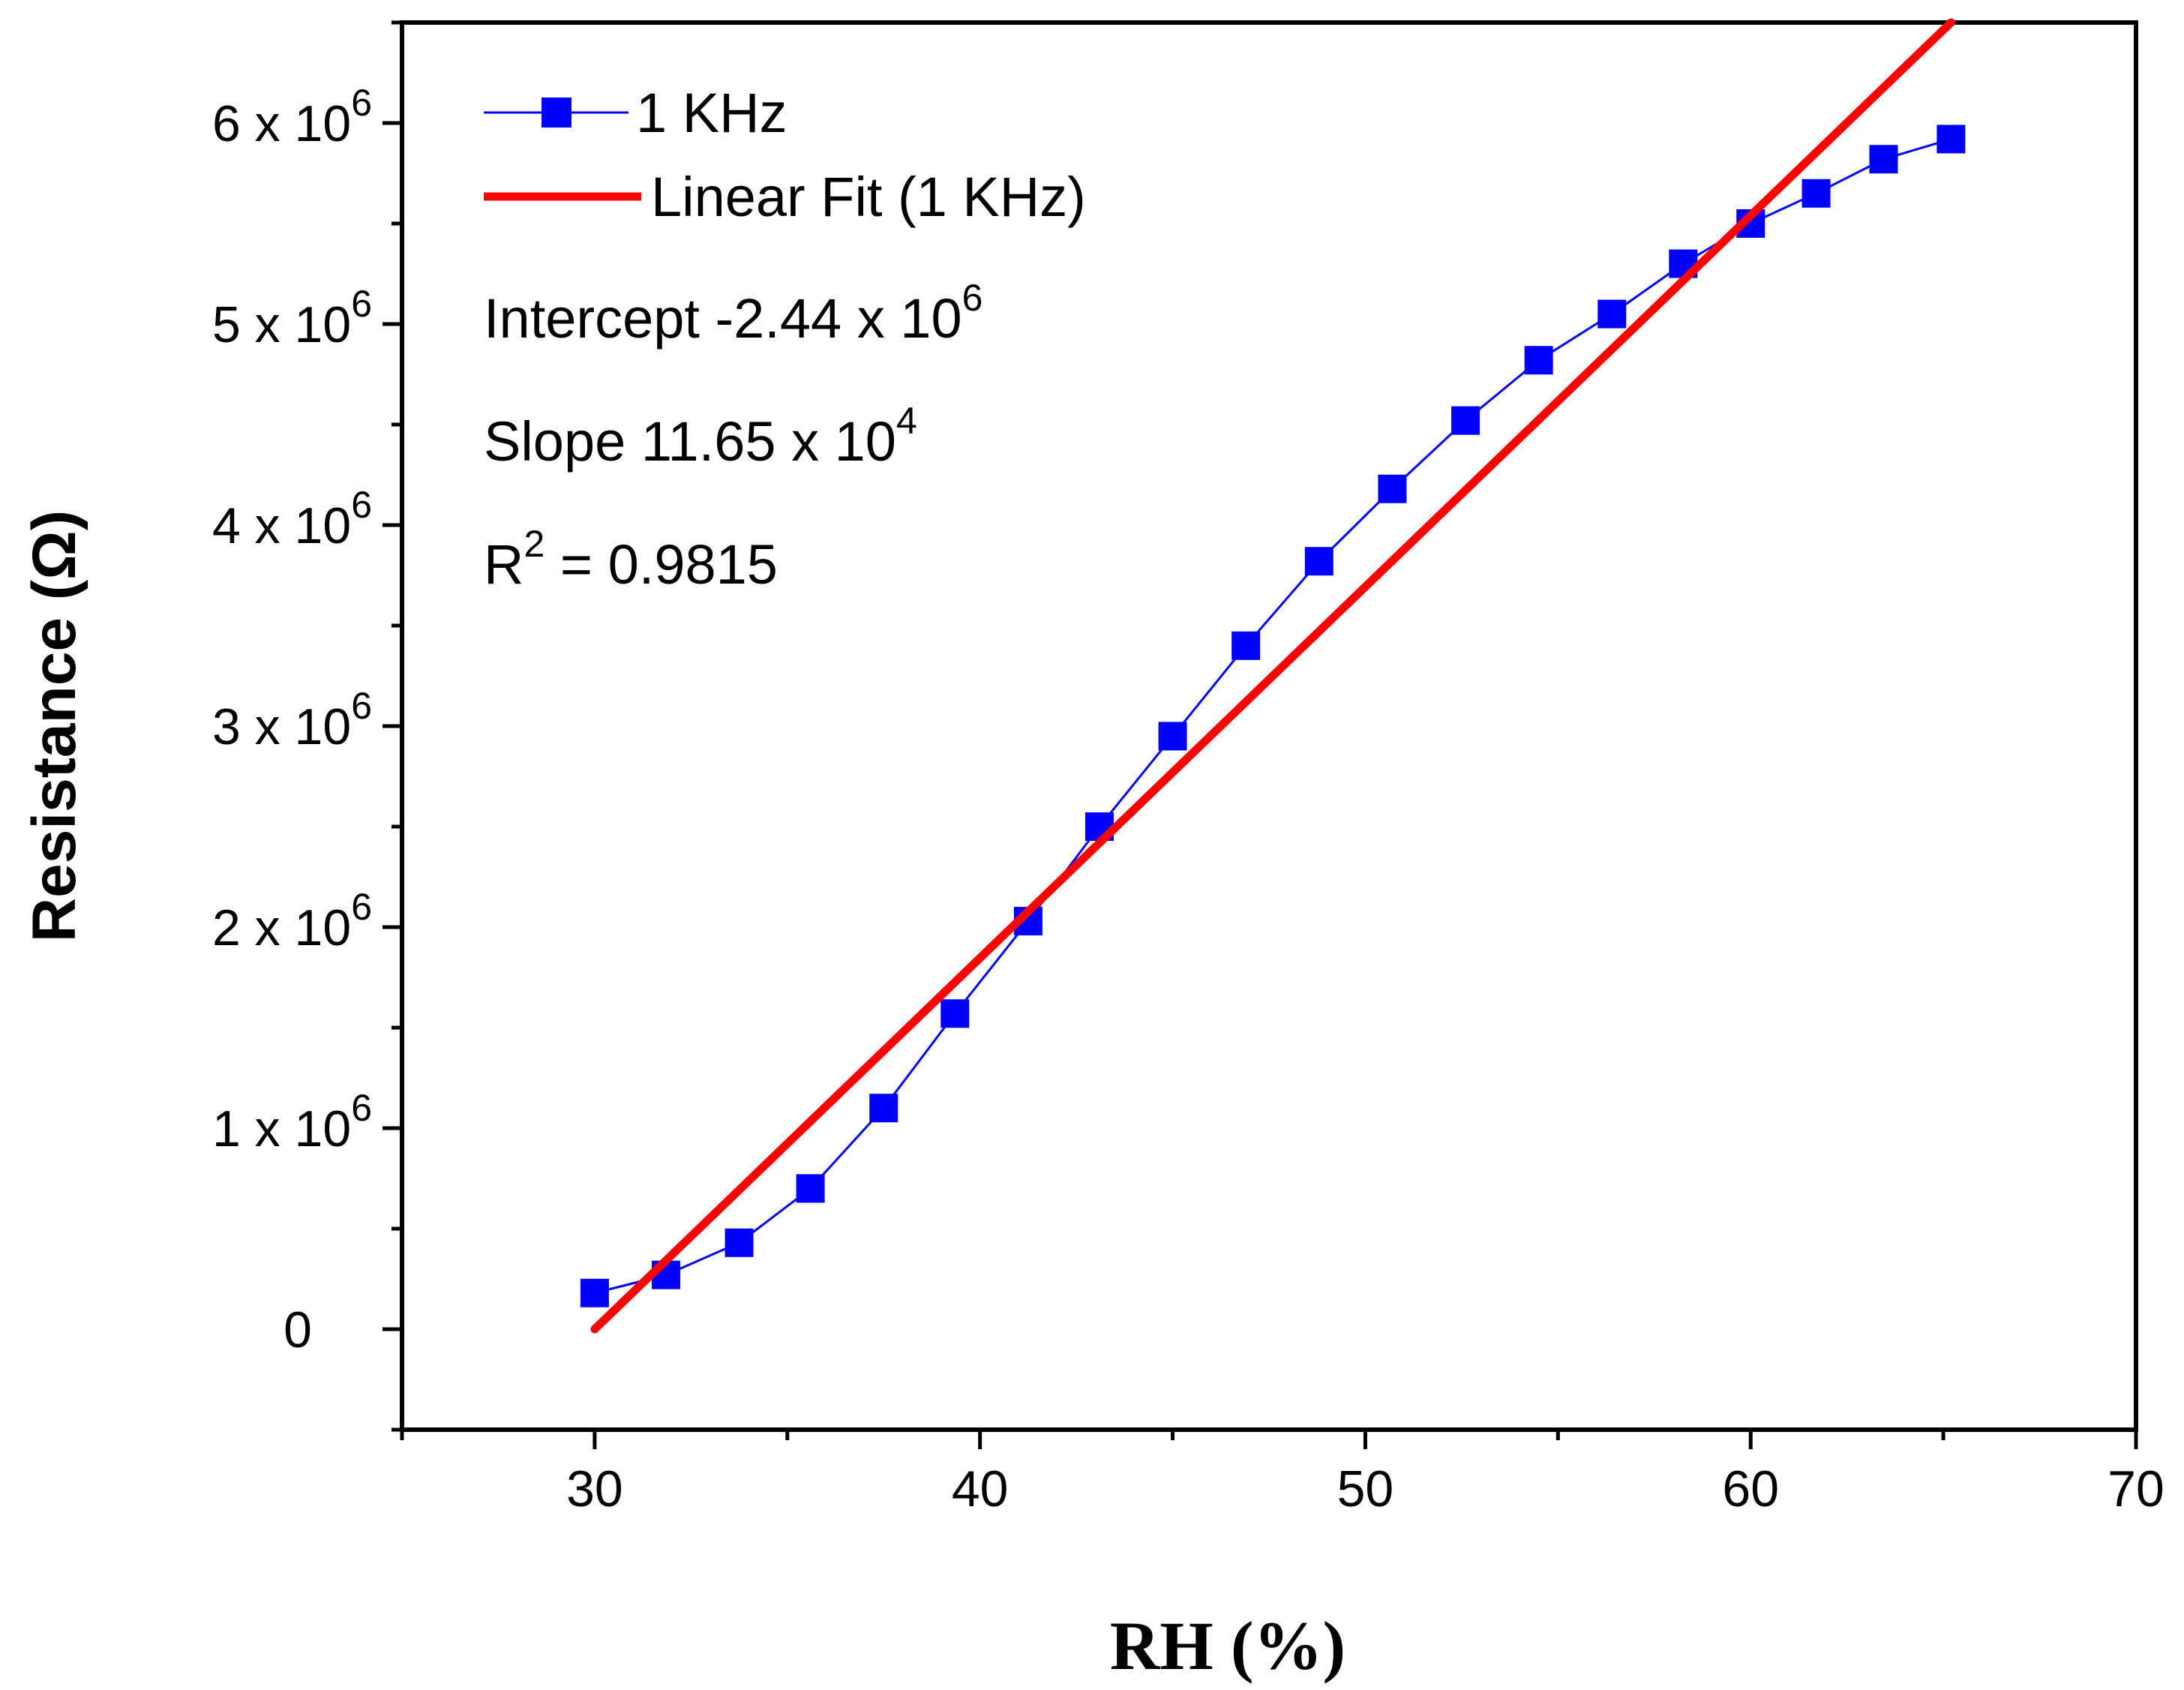 Image resolution: width=2184 pixels, height=1690 pixels. I want to click on y-tick-label: 5 x 10⁶, so click(292, 318).